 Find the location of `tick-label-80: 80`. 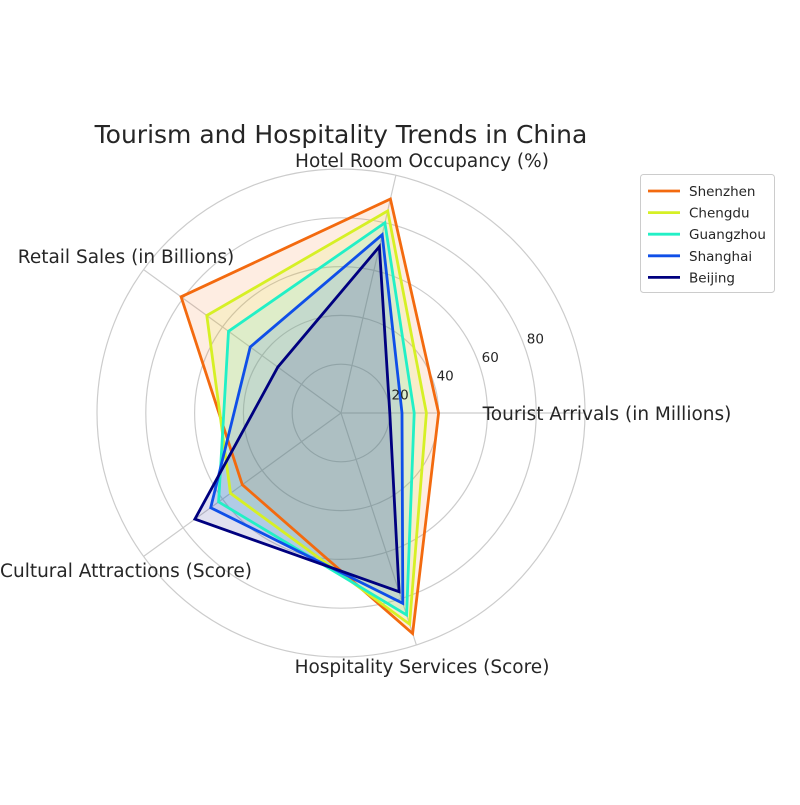

tick-label-80: 80 is located at coordinates (535, 339).